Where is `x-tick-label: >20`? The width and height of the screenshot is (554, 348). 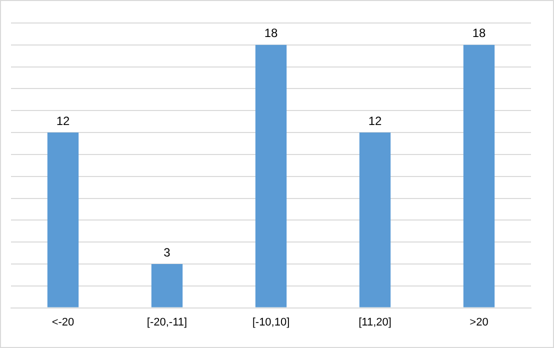 x-tick-label: >20 is located at coordinates (479, 322).